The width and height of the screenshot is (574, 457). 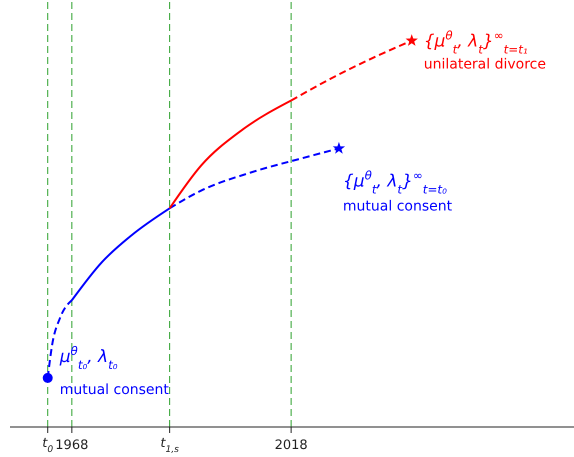 What do you see at coordinates (291, 445) in the screenshot?
I see `x-tick-label: 2018` at bounding box center [291, 445].